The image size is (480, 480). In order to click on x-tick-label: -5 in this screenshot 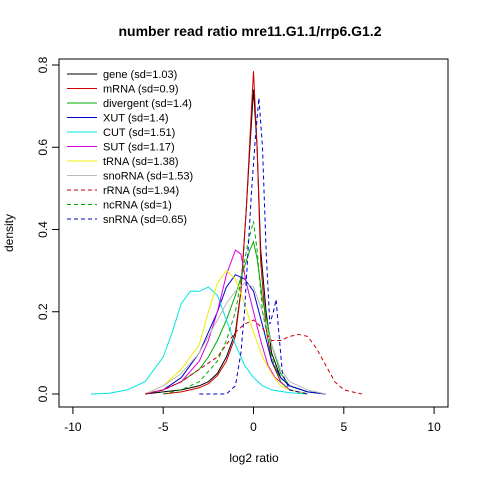, I will do `click(163, 427)`.